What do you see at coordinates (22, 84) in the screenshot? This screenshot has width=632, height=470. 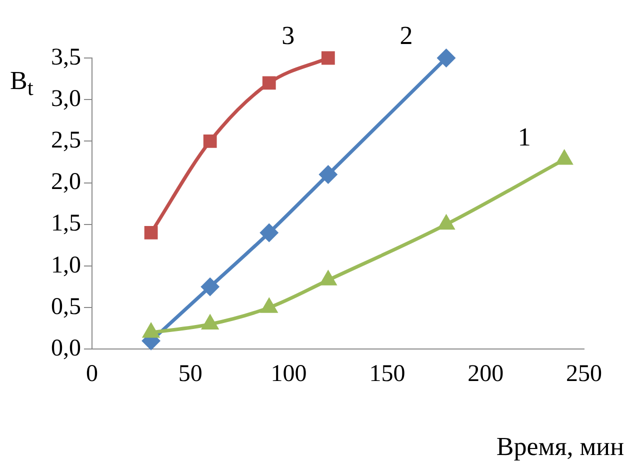 I see `y-axis-title: B$_{t}$` at bounding box center [22, 84].